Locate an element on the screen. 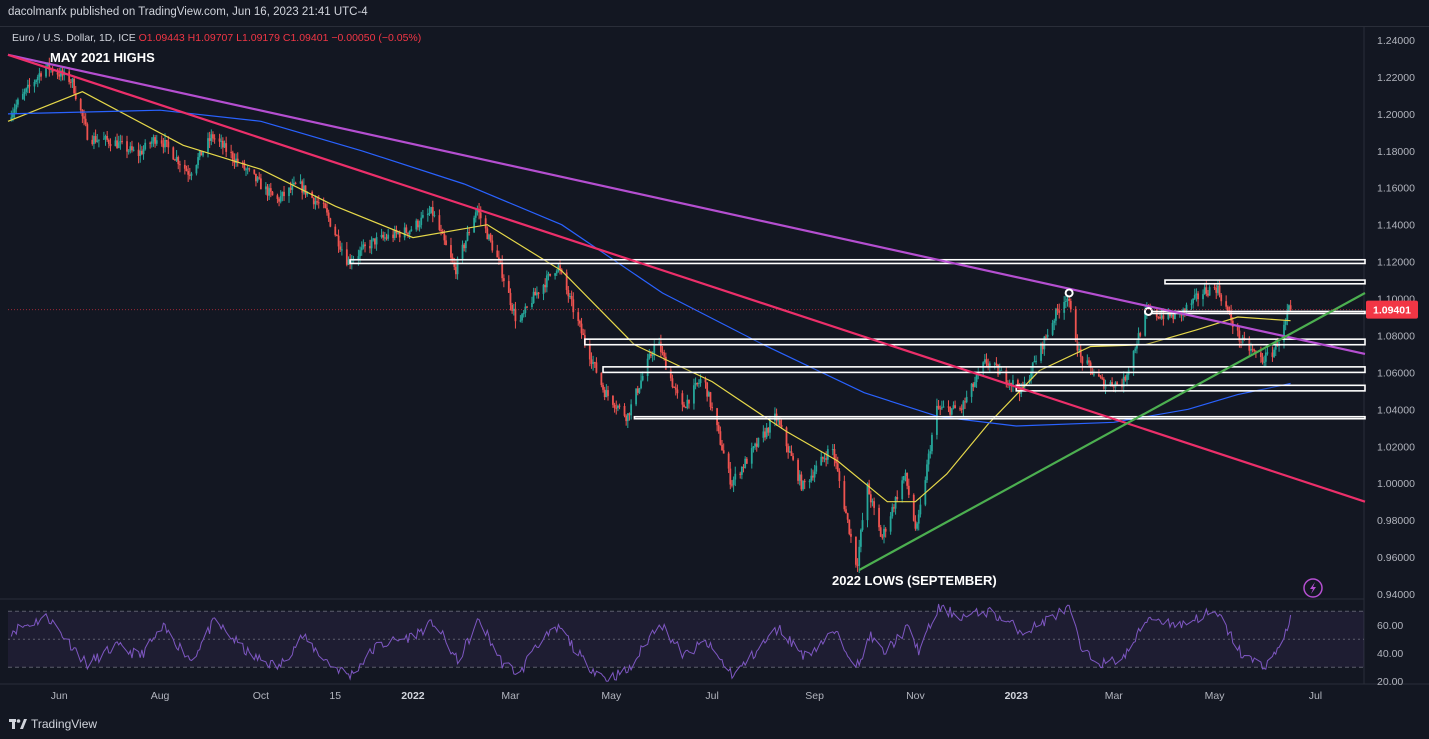  price-tick-label: 1.04000 is located at coordinates (1396, 410).